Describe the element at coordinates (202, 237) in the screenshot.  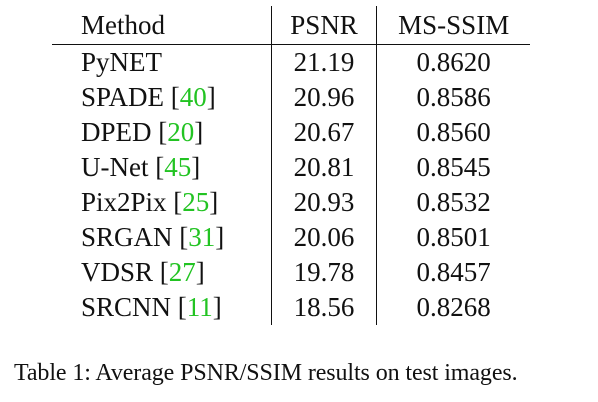
I see `citation-link: 31` at that location.